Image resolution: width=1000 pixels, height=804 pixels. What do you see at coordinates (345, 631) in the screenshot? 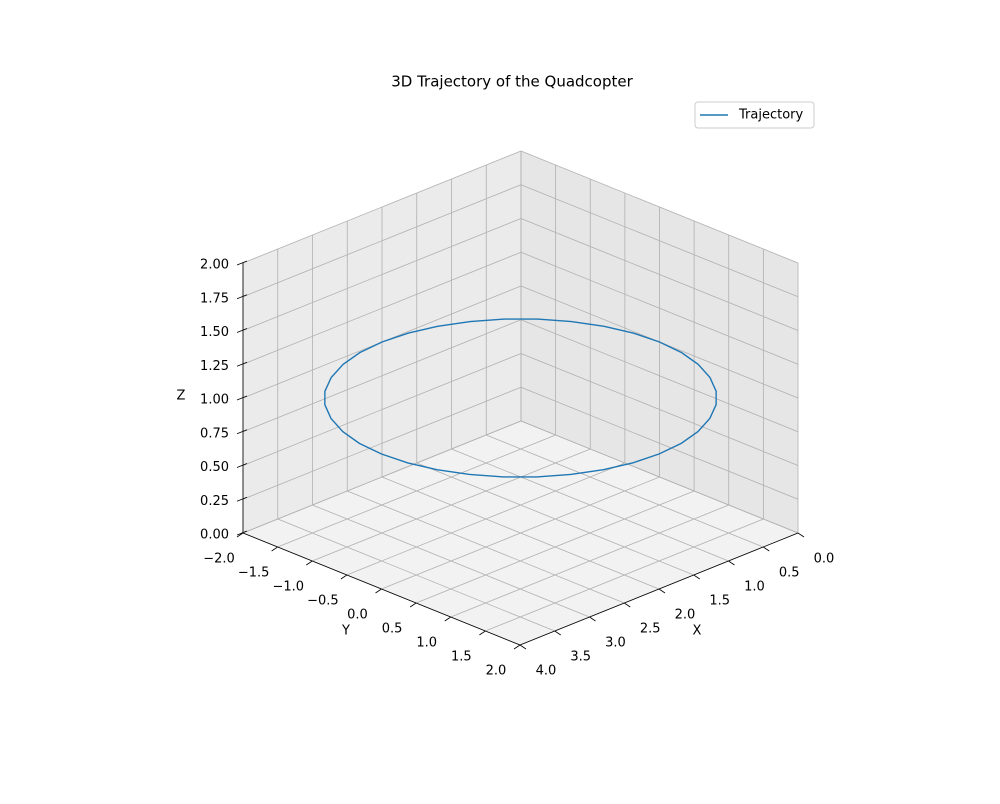
I see `y-axis-label: Y` at bounding box center [345, 631].